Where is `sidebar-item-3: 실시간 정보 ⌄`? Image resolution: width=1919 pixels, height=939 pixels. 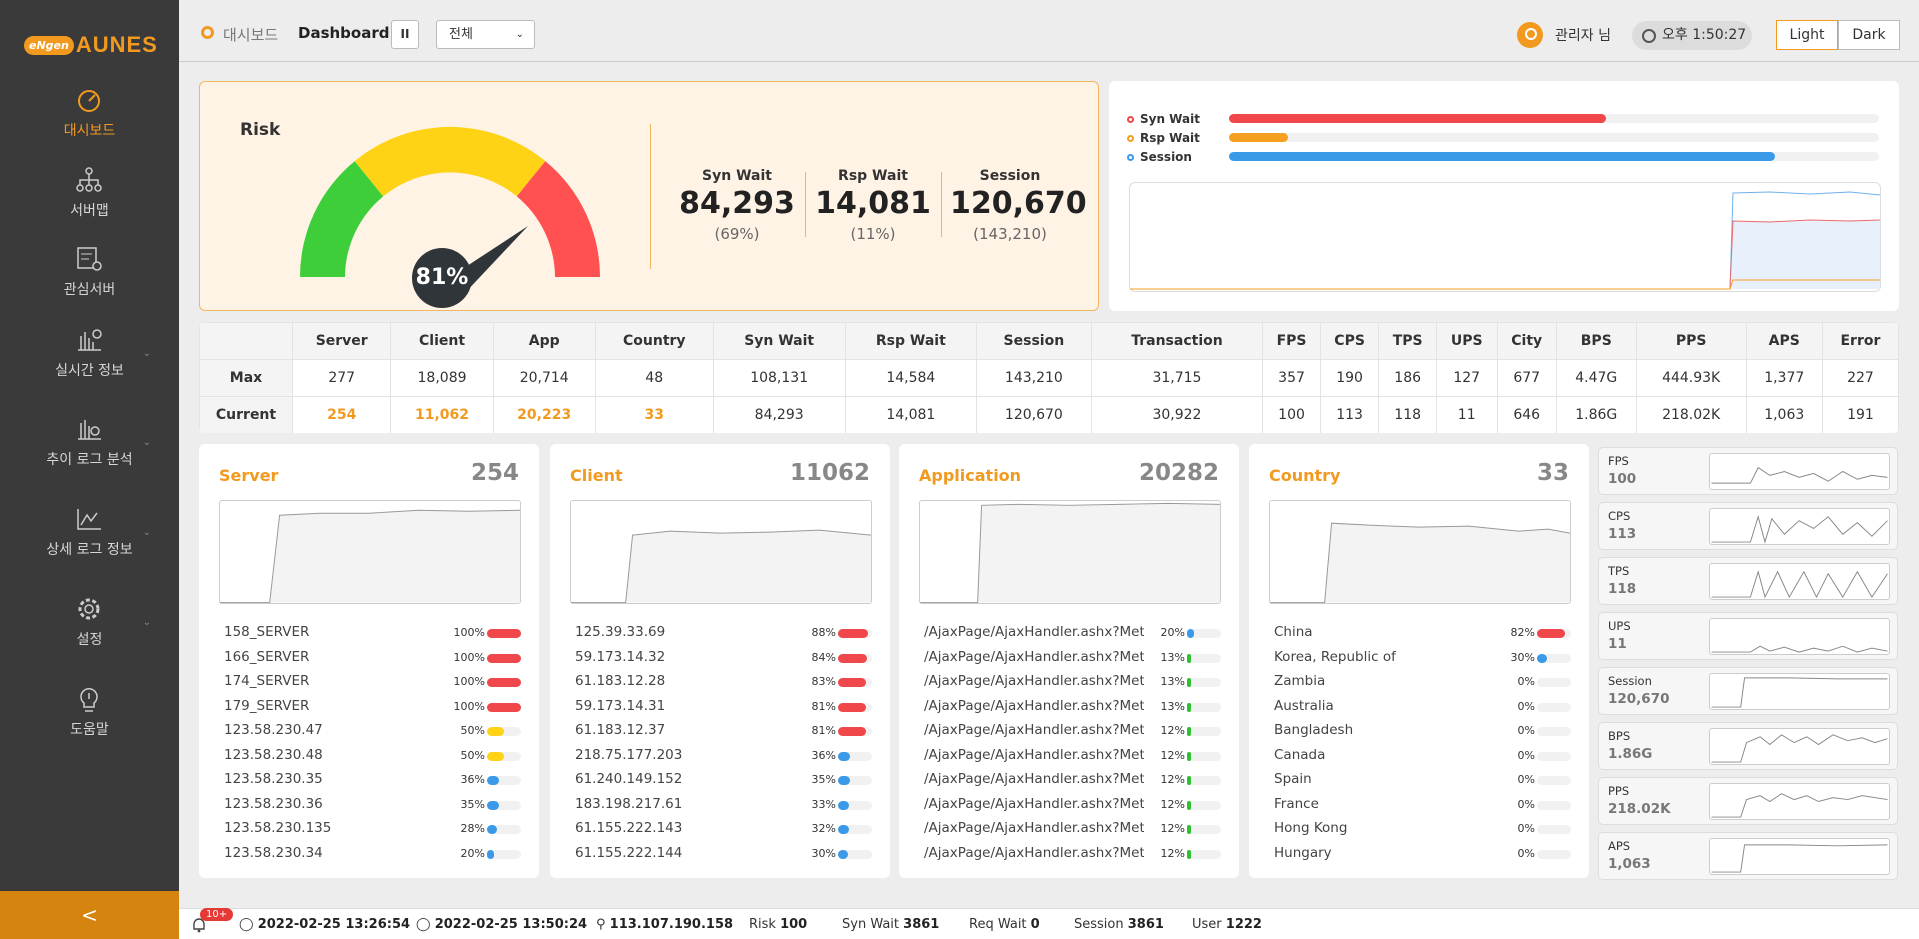
sidebar-item-3: 실시간 정보 ⌄ is located at coordinates (89, 353).